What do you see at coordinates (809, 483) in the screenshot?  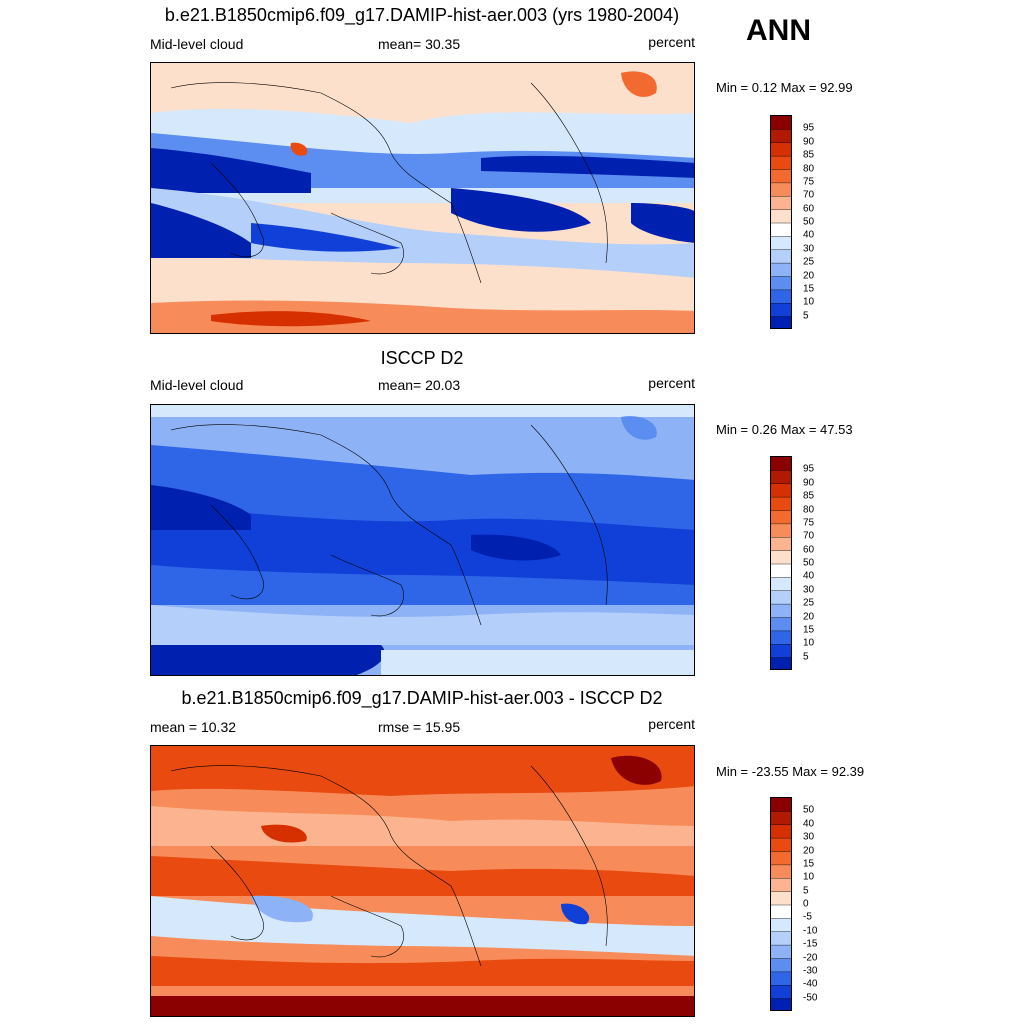 I see `colorbar-tick-label: 90` at bounding box center [809, 483].